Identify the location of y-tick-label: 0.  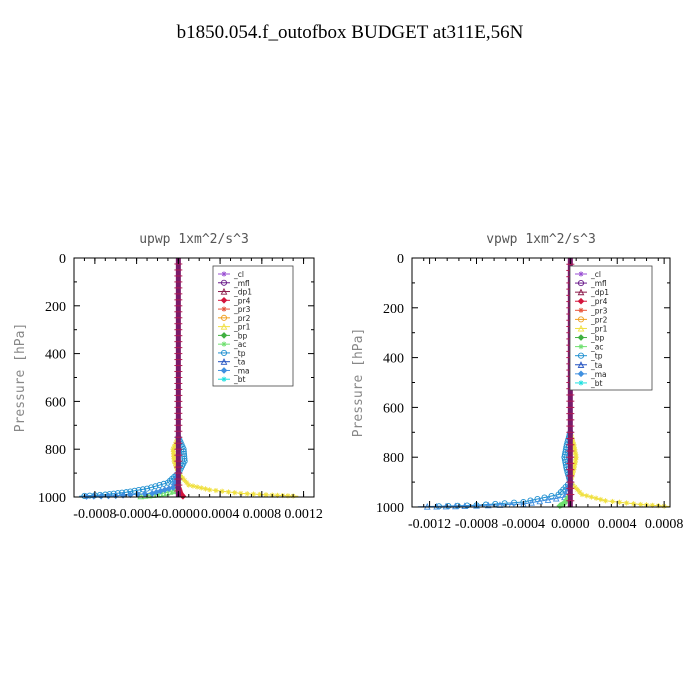
(62, 259).